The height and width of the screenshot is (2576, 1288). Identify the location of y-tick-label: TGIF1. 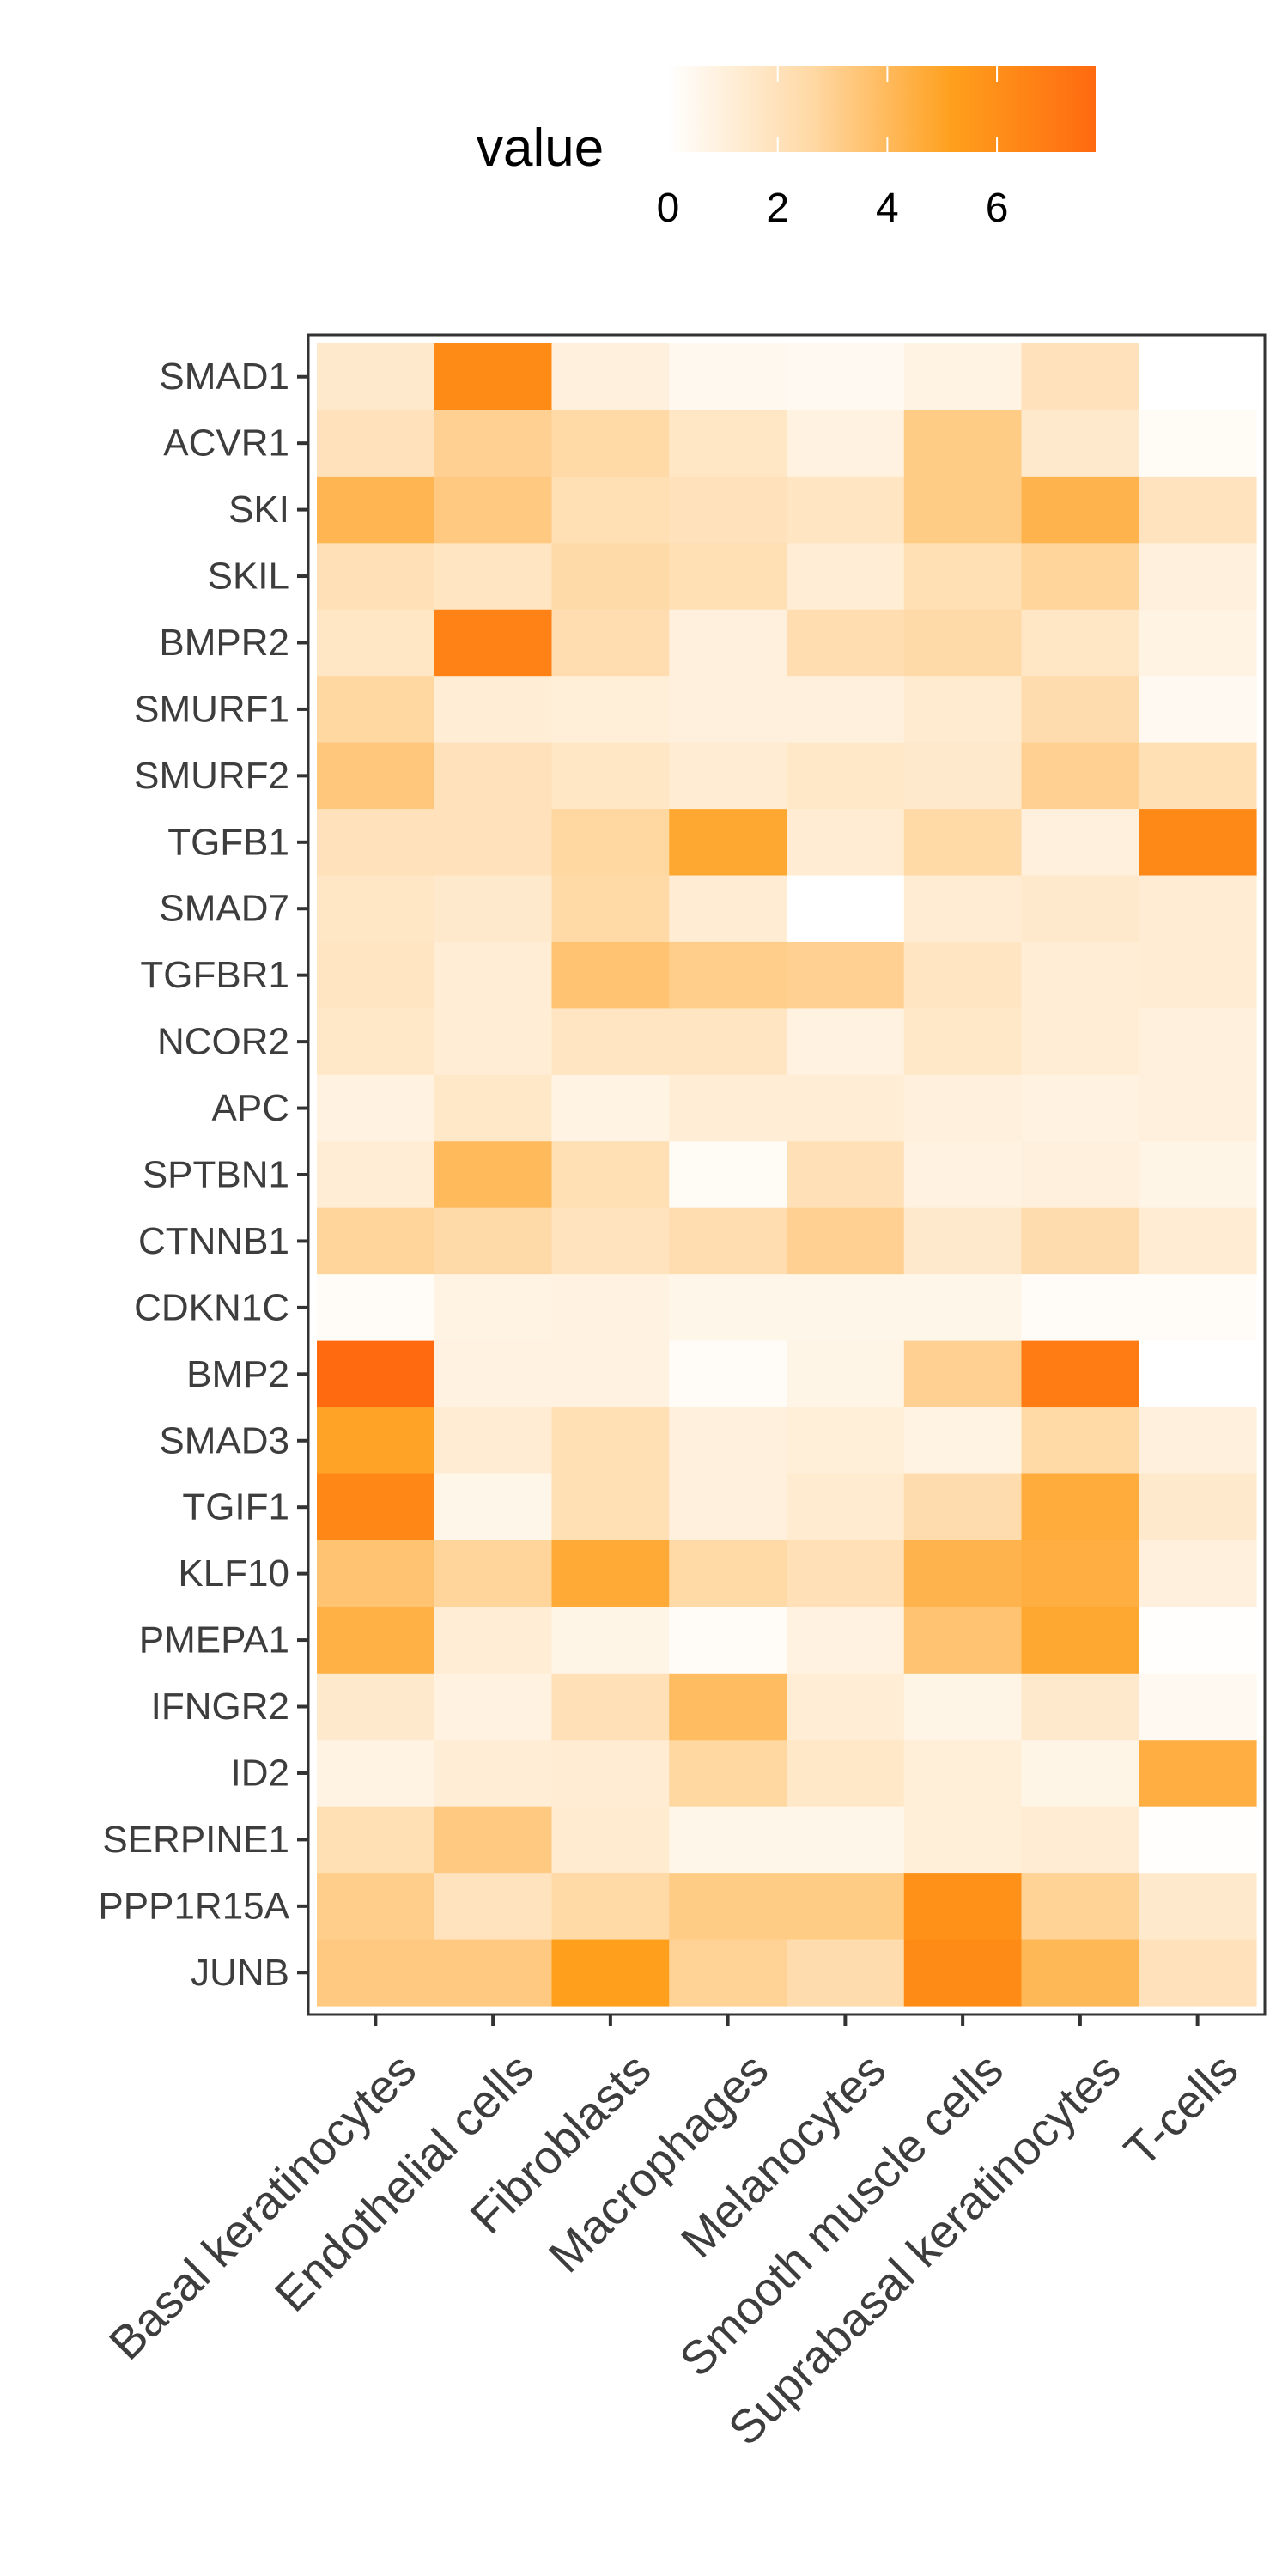
(236, 1507).